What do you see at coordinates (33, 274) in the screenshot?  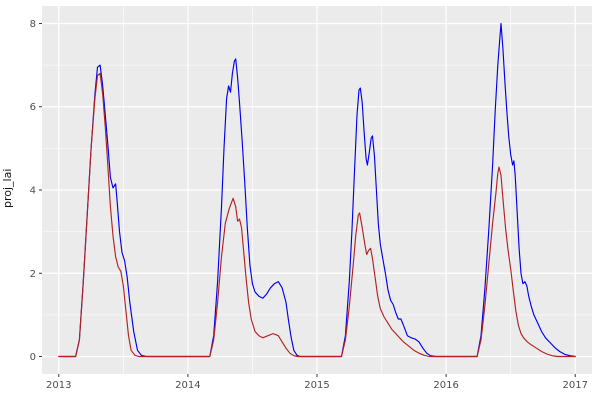 I see `y-tick-label: 2` at bounding box center [33, 274].